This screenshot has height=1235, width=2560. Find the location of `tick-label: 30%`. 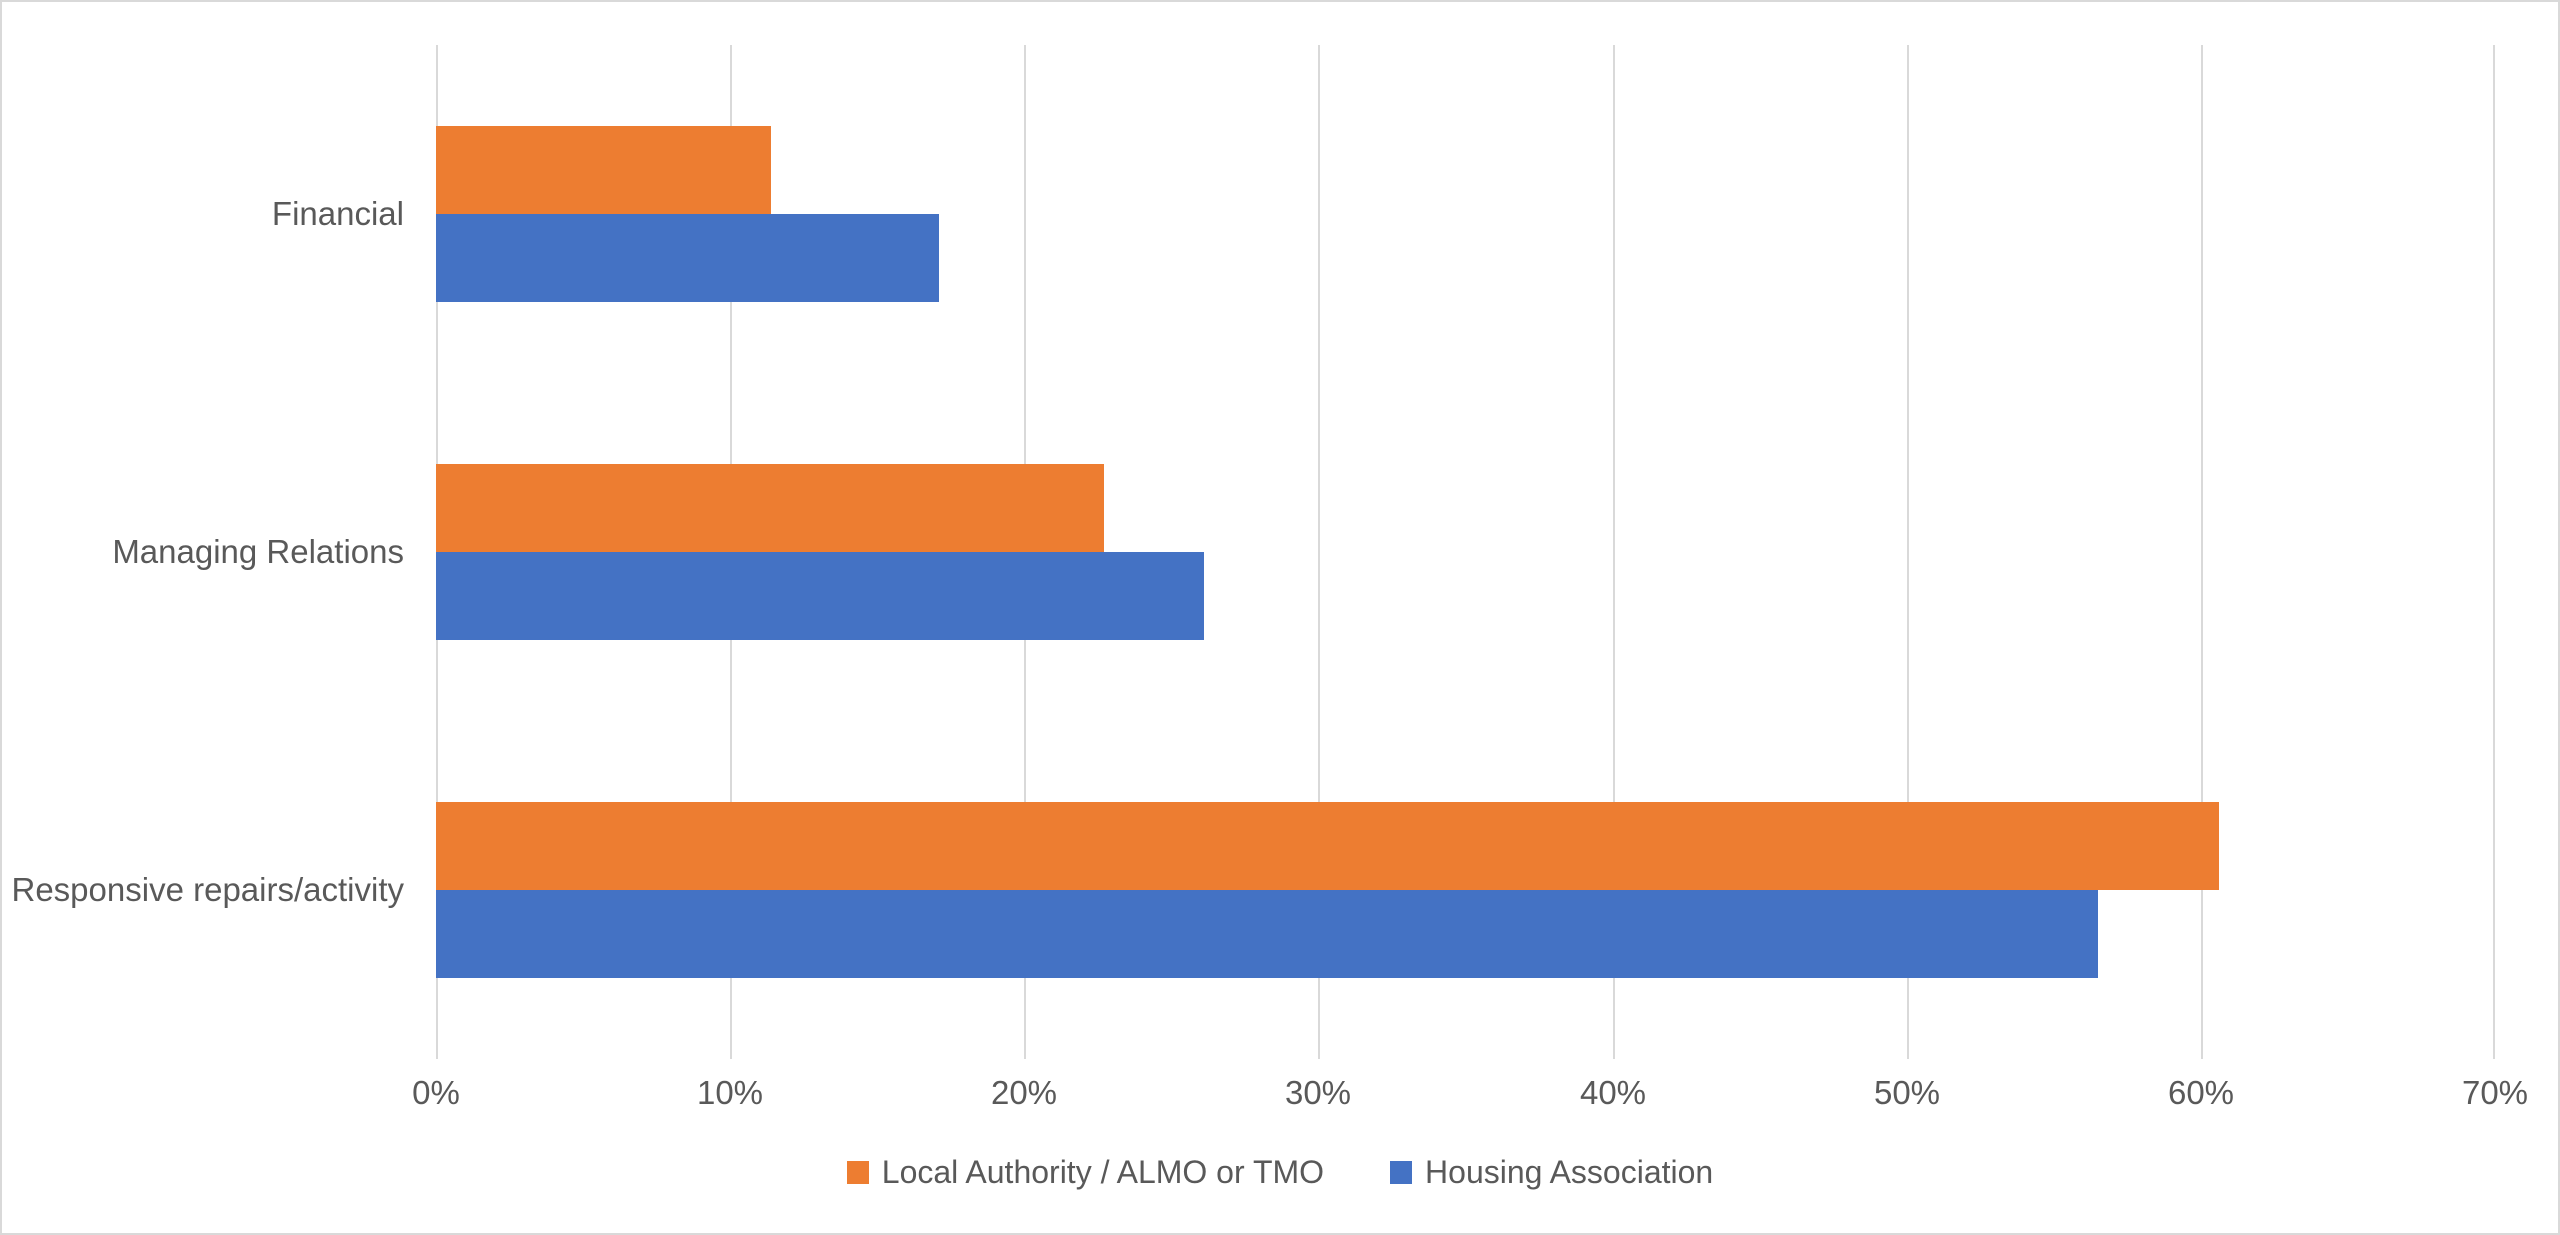

tick-label: 30% is located at coordinates (1318, 1092).